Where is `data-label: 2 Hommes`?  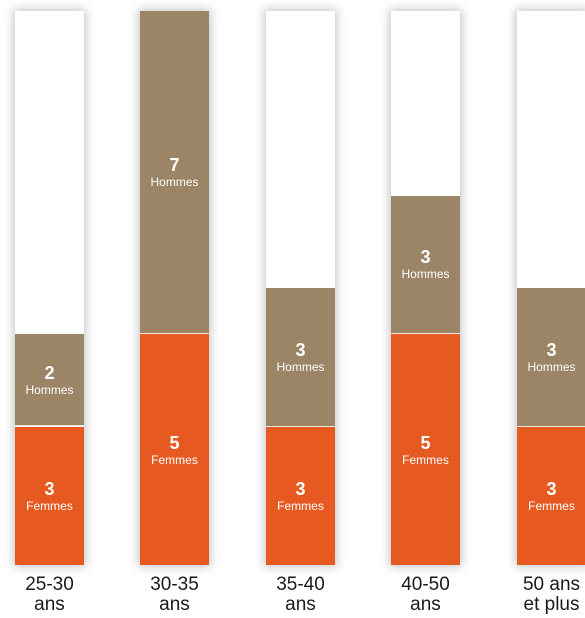
data-label: 2 Hommes is located at coordinates (49, 380).